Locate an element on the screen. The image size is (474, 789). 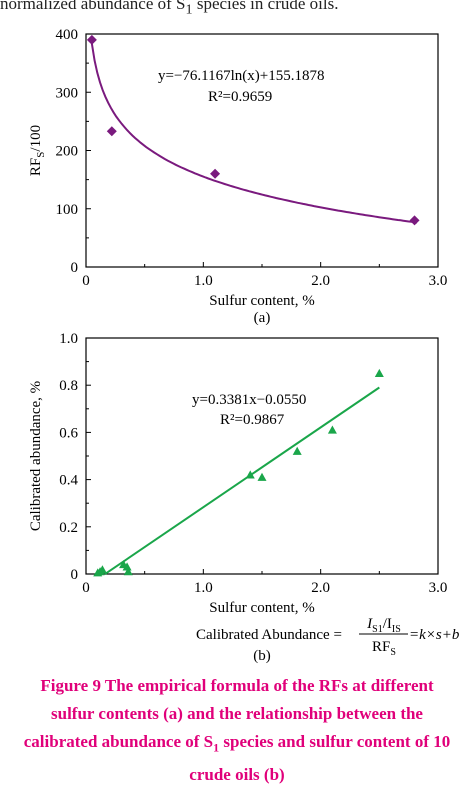
panel-a-x-tick-label: 3.0 is located at coordinates (438, 281).